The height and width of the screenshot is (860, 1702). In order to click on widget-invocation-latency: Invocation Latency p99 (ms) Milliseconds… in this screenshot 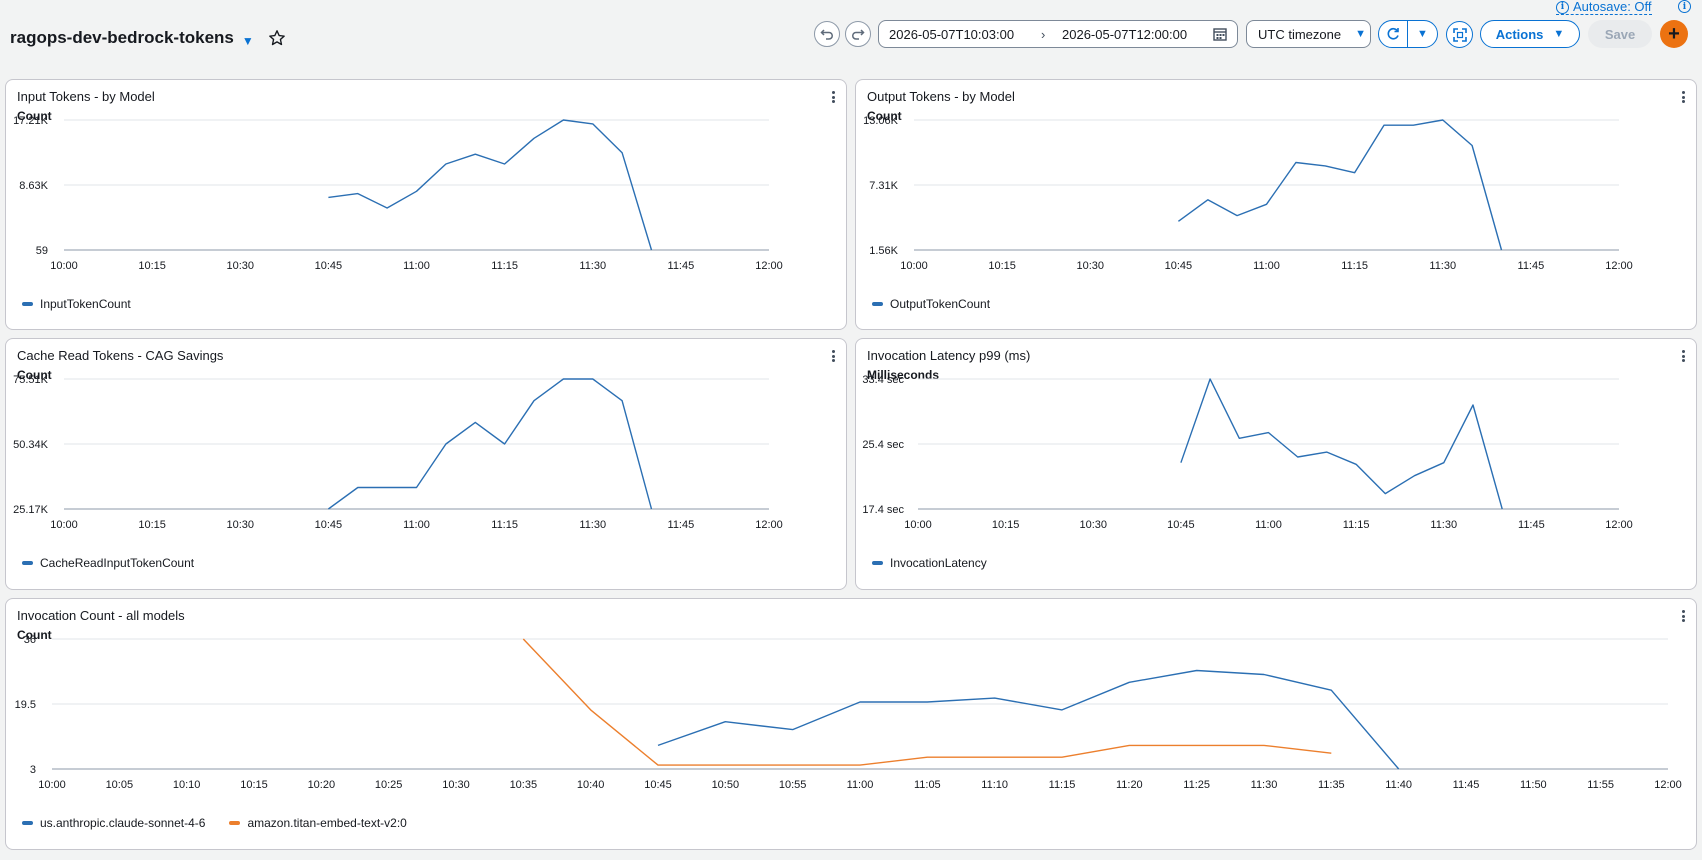, I will do `click(1276, 464)`.